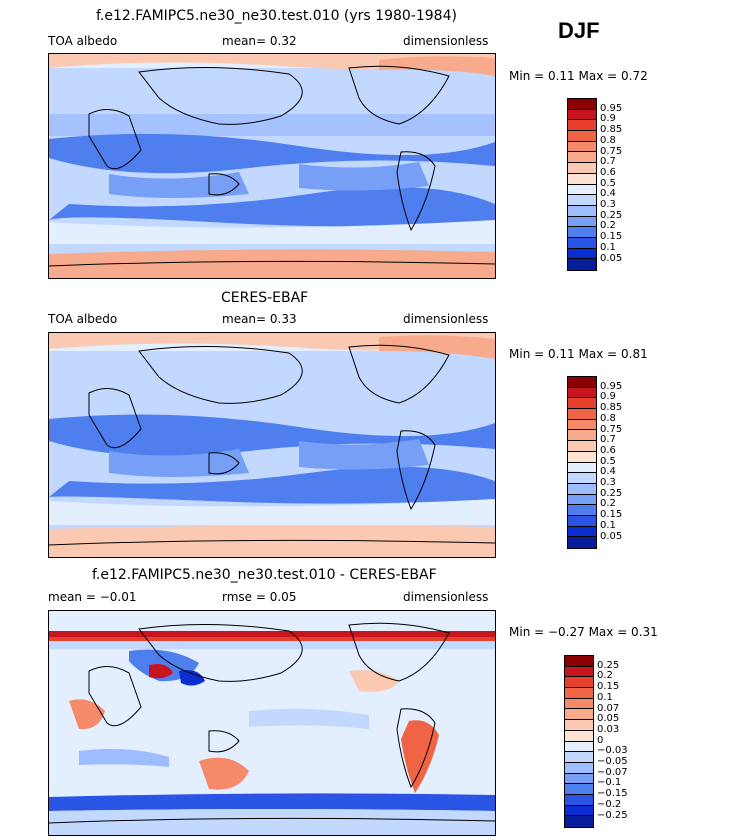 This screenshot has width=733, height=840. I want to click on colorbar-tick-label: −0.2, so click(609, 804).